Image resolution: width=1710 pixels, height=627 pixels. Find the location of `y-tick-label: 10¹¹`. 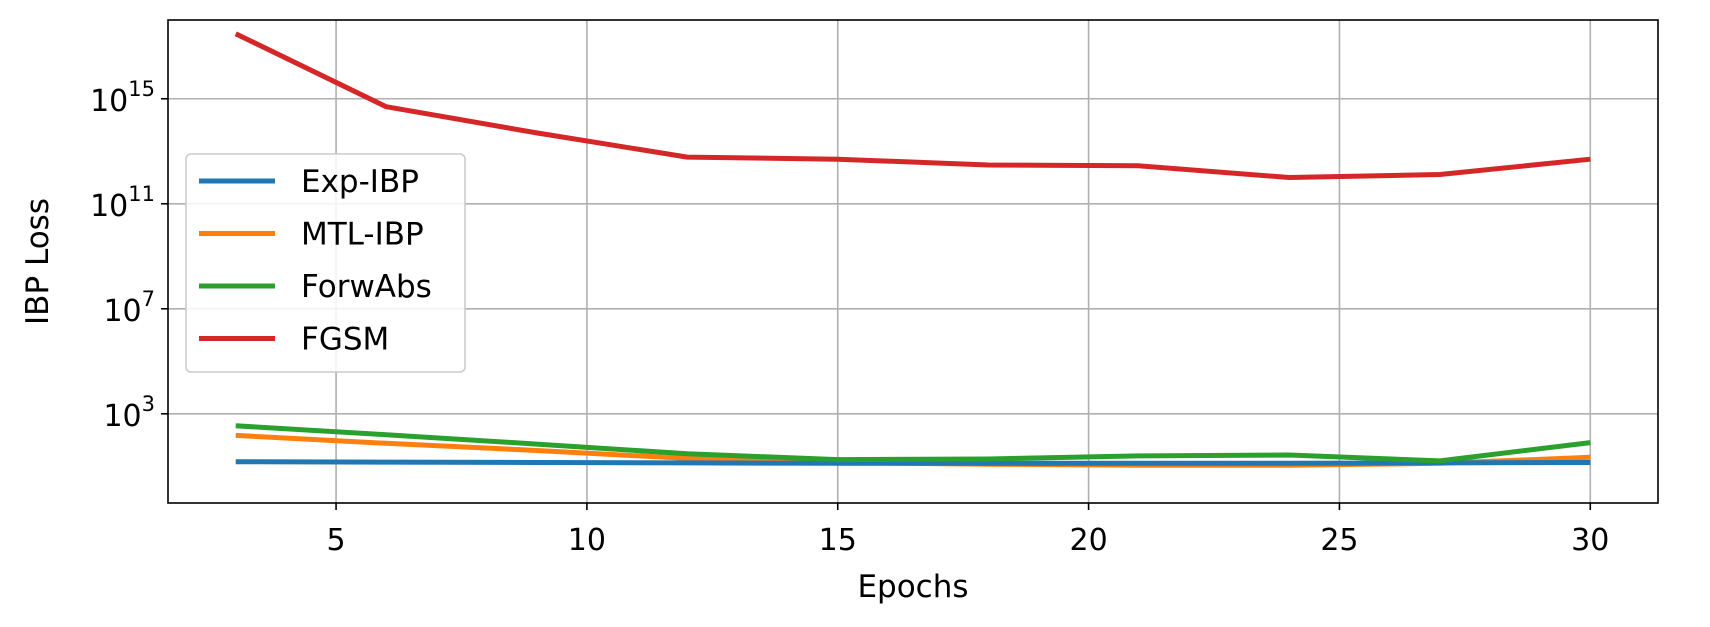

y-tick-label: 10¹¹ is located at coordinates (122, 203).